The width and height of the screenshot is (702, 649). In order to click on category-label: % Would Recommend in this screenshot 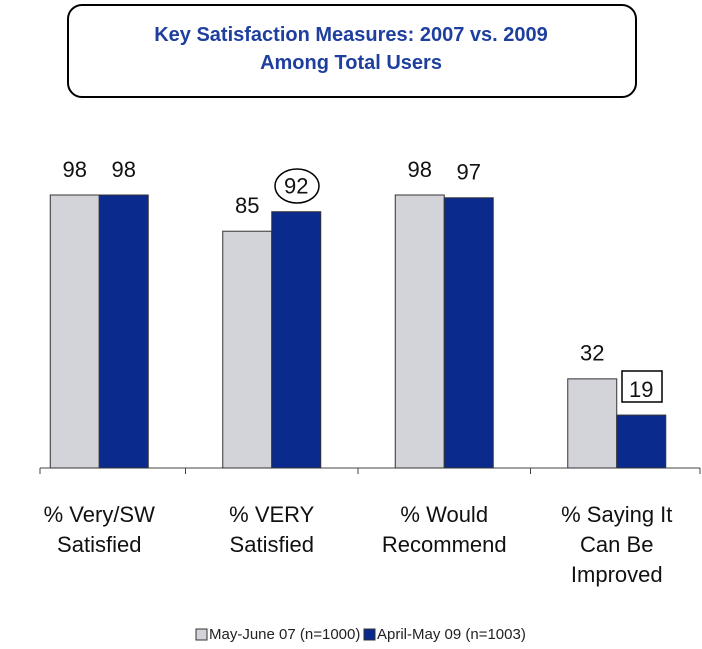, I will do `click(444, 529)`.